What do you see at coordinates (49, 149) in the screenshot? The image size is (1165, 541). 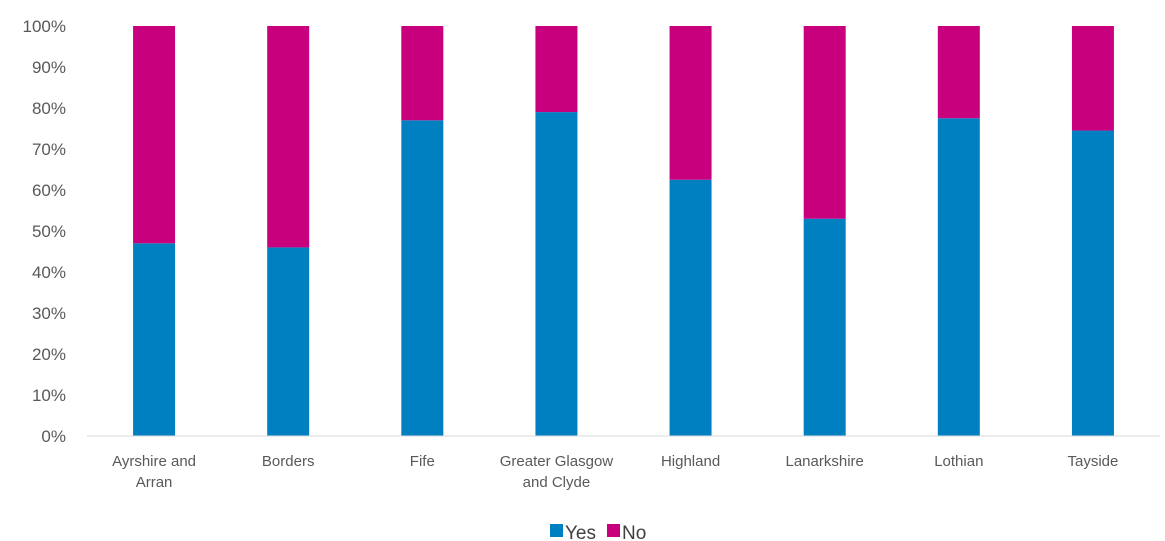 I see `y-tick-label: 70%` at bounding box center [49, 149].